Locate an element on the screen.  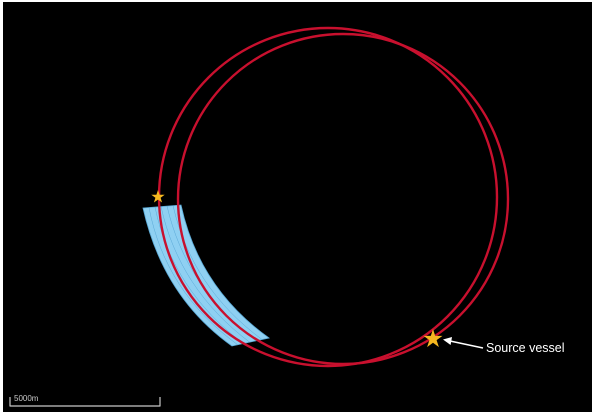
star-marker-start is located at coordinates (158, 196).